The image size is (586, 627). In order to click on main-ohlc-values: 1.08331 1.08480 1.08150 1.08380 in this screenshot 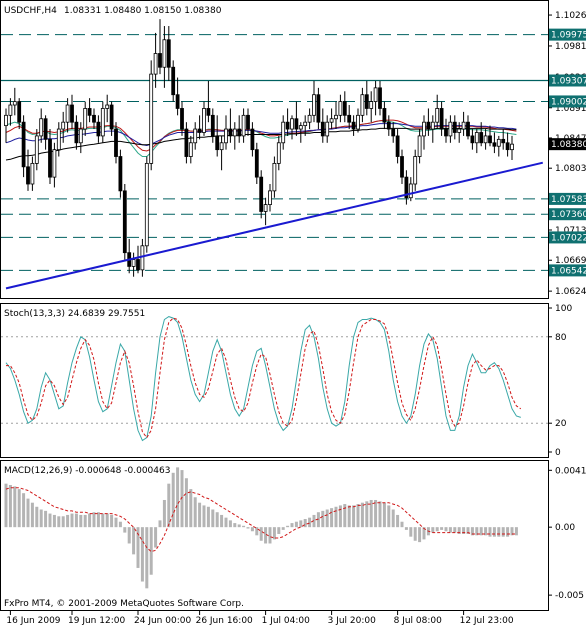, I will do `click(143, 11)`.